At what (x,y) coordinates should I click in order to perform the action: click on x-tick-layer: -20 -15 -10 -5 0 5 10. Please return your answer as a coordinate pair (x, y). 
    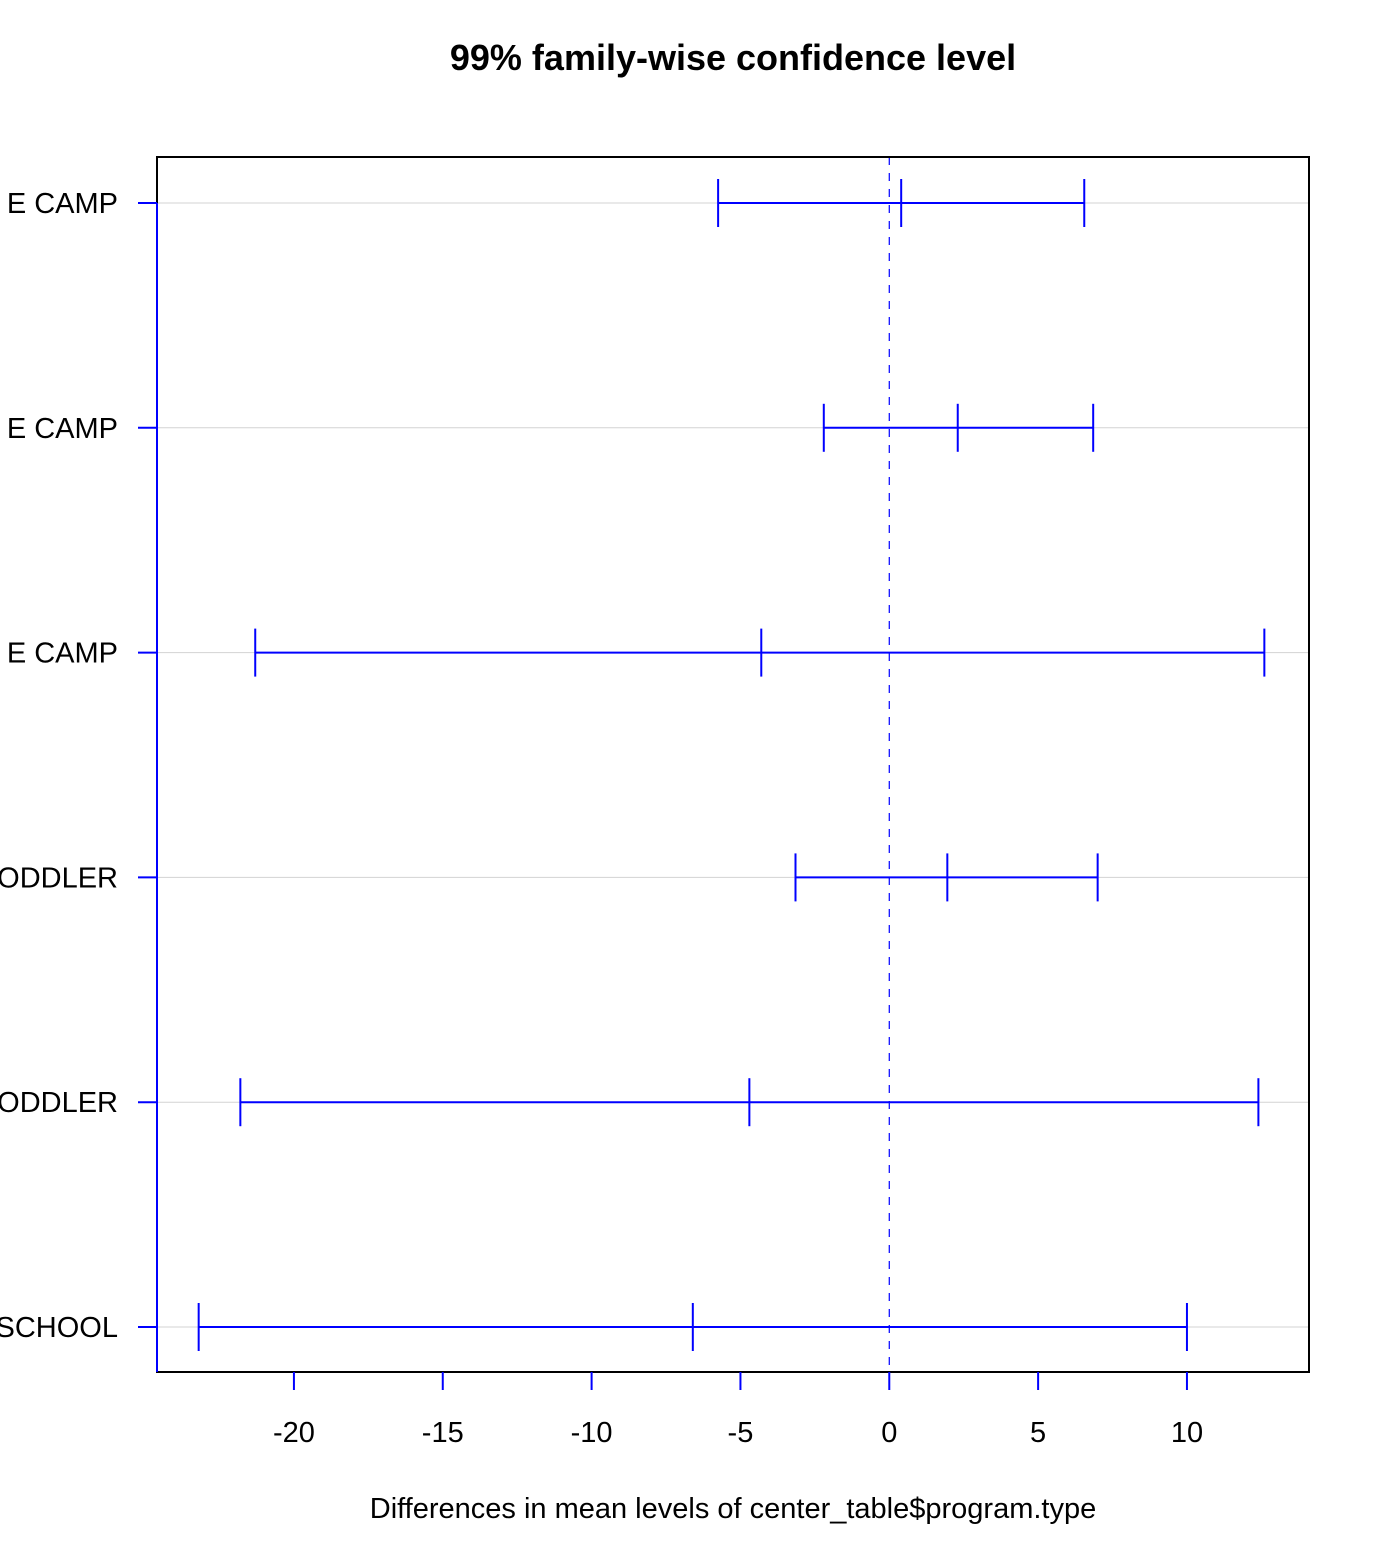
    Looking at the image, I should click on (738, 1410).